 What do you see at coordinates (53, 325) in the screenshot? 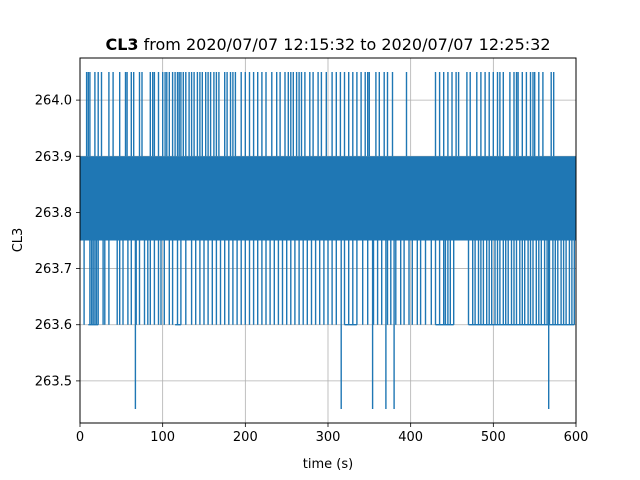
I see `y-tick-label: 263.6` at bounding box center [53, 325].